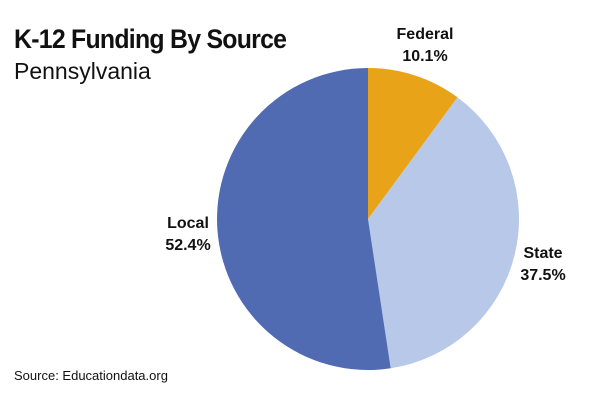 Image resolution: width=600 pixels, height=400 pixels. I want to click on chart-title: K-12 Funding By Source, so click(150, 39).